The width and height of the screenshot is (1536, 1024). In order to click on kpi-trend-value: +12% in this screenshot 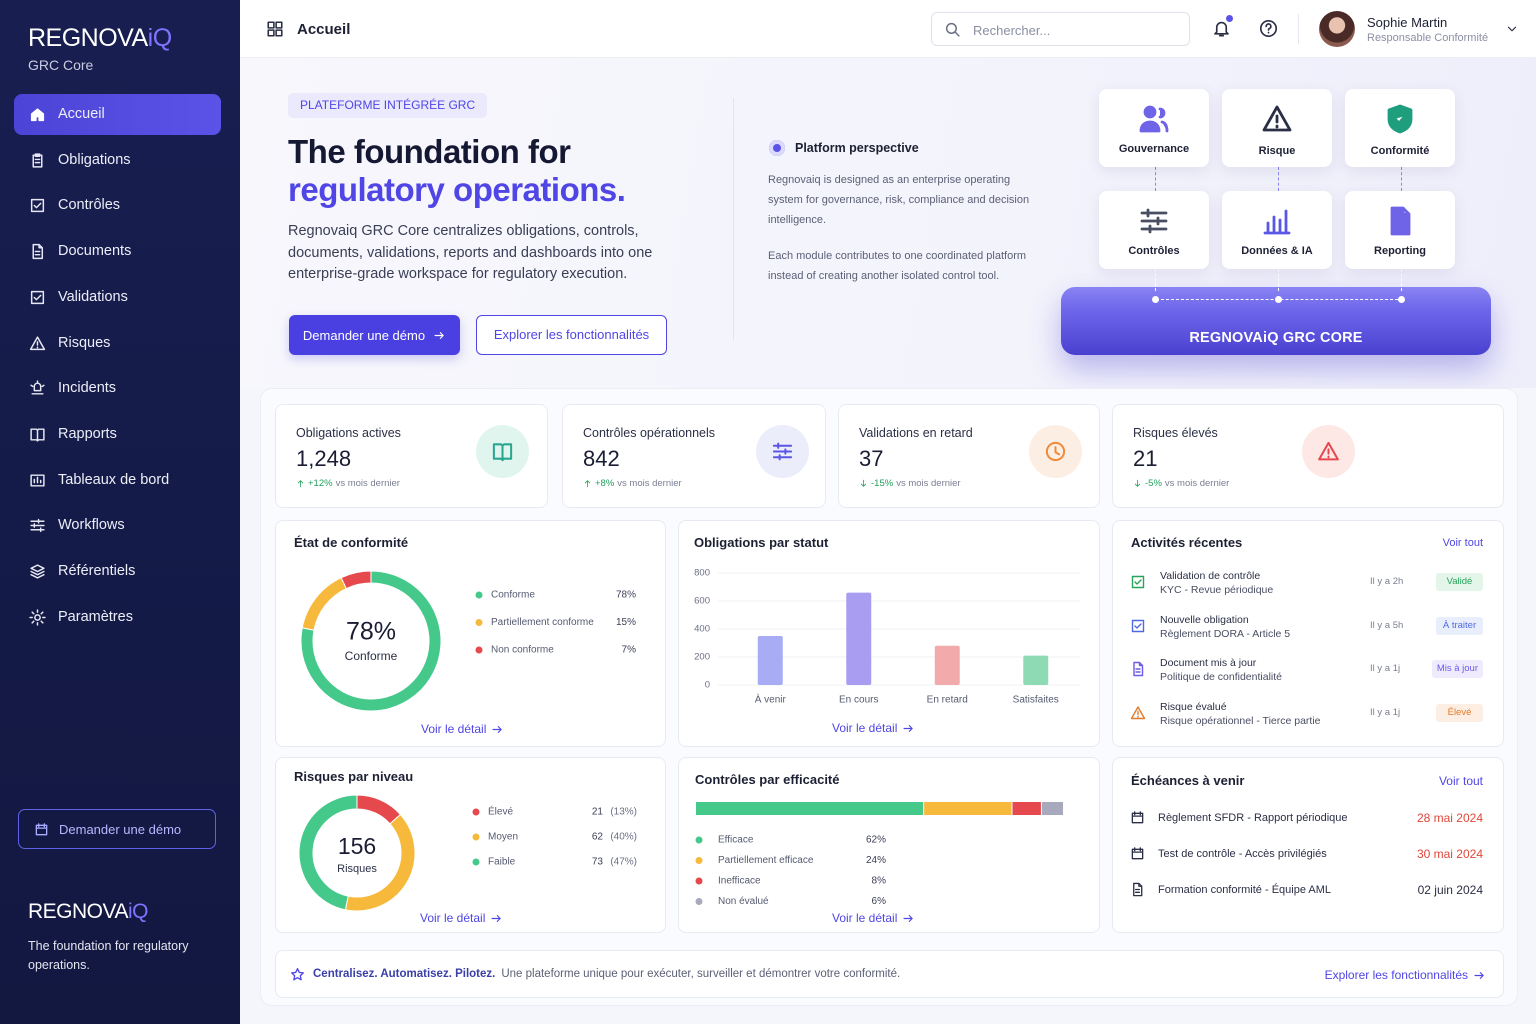, I will do `click(320, 483)`.